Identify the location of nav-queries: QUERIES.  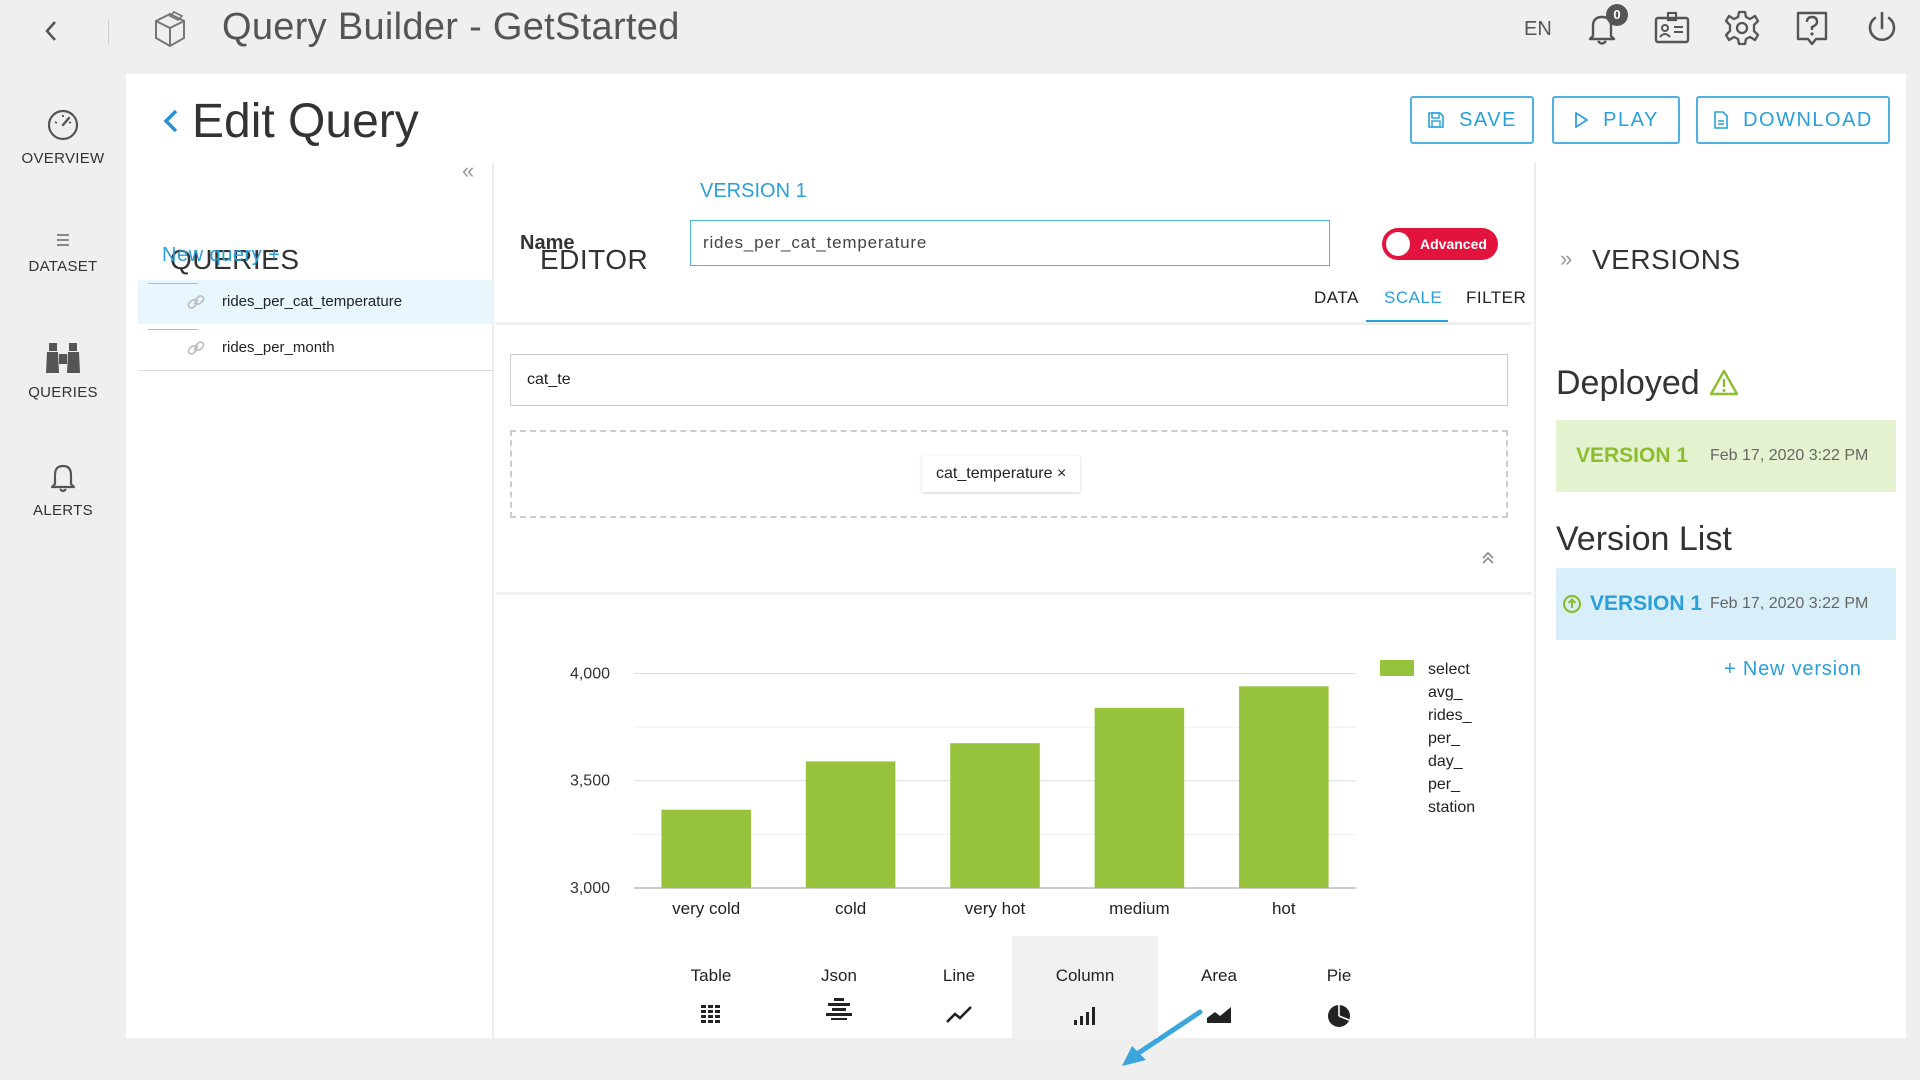
(63, 370).